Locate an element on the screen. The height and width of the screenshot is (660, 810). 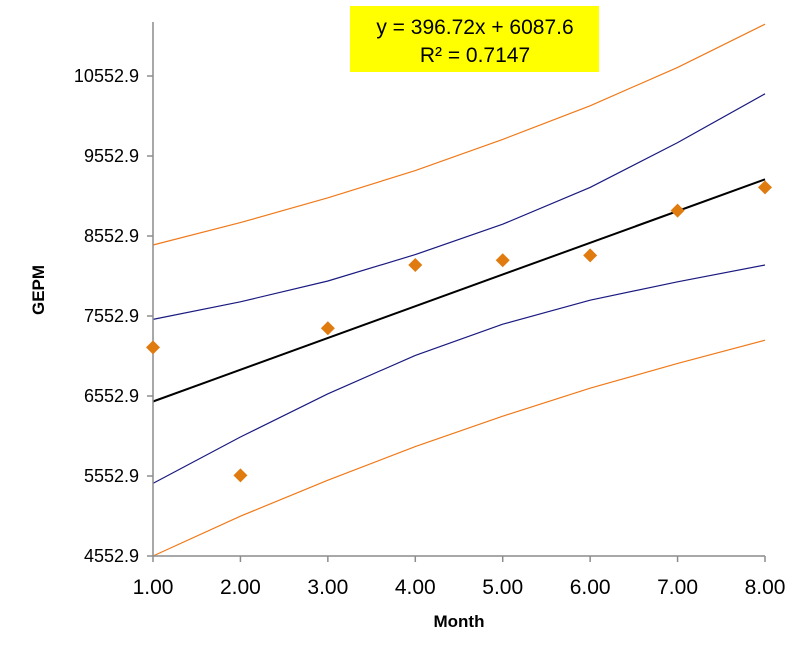
x-tick-label: 6.00 is located at coordinates (590, 587).